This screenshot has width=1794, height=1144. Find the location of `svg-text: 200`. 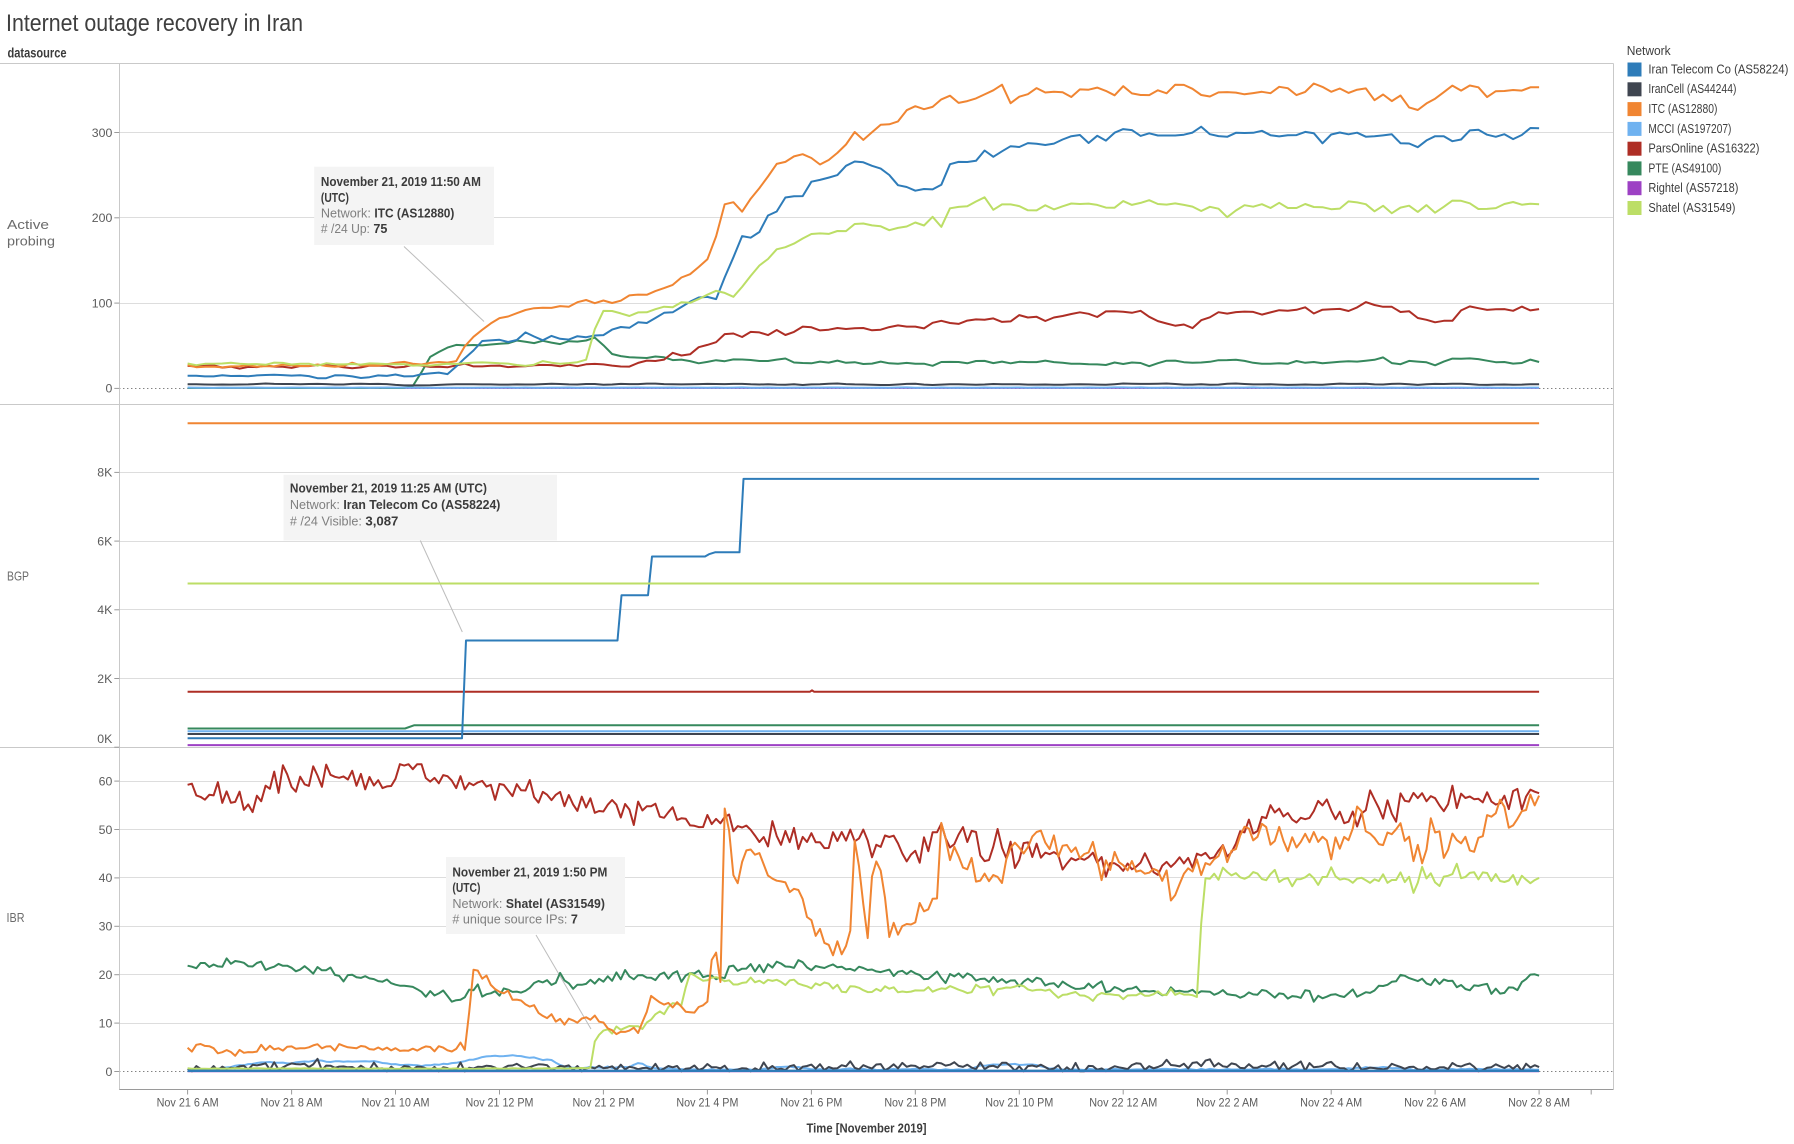

svg-text: 200 is located at coordinates (102, 218).